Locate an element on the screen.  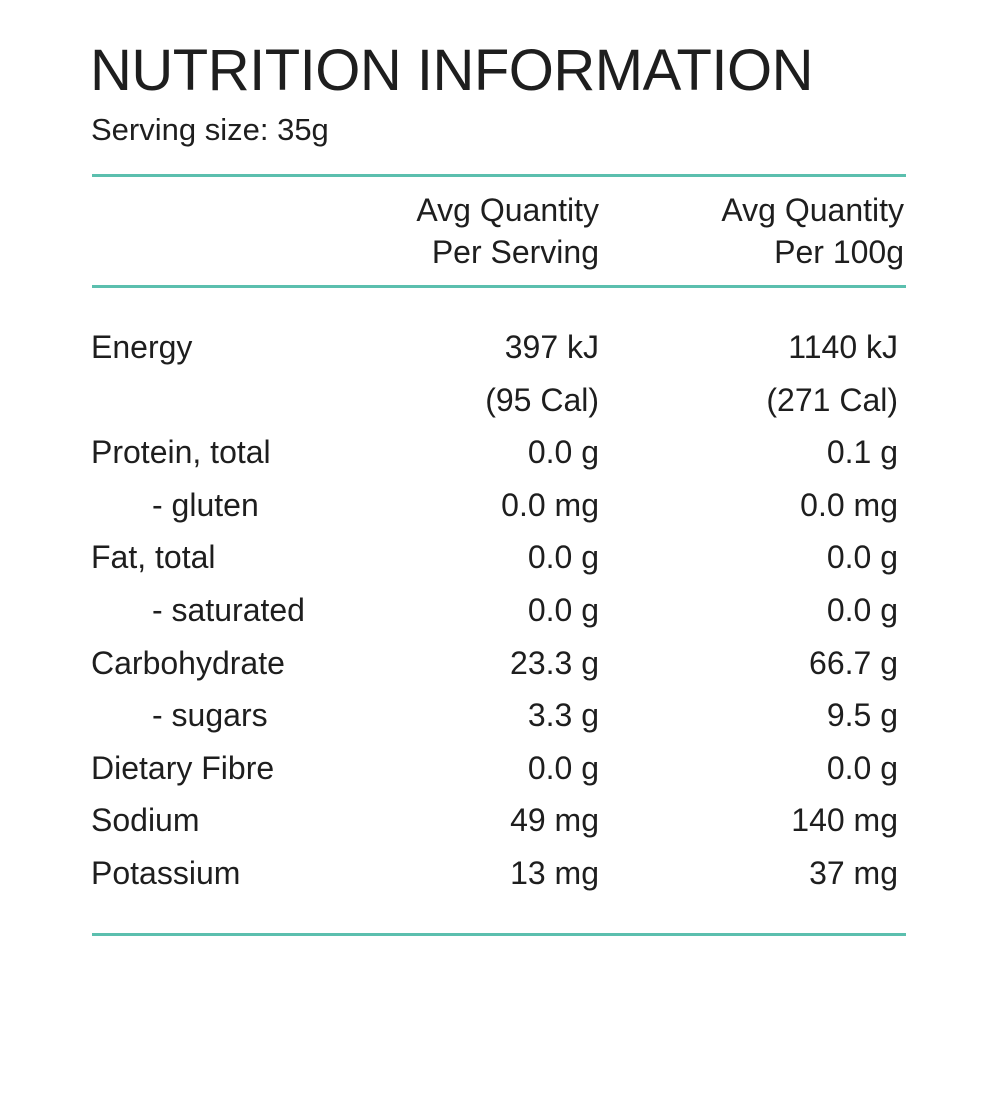
nutrient-value: 49 mg is located at coordinates (554, 820).